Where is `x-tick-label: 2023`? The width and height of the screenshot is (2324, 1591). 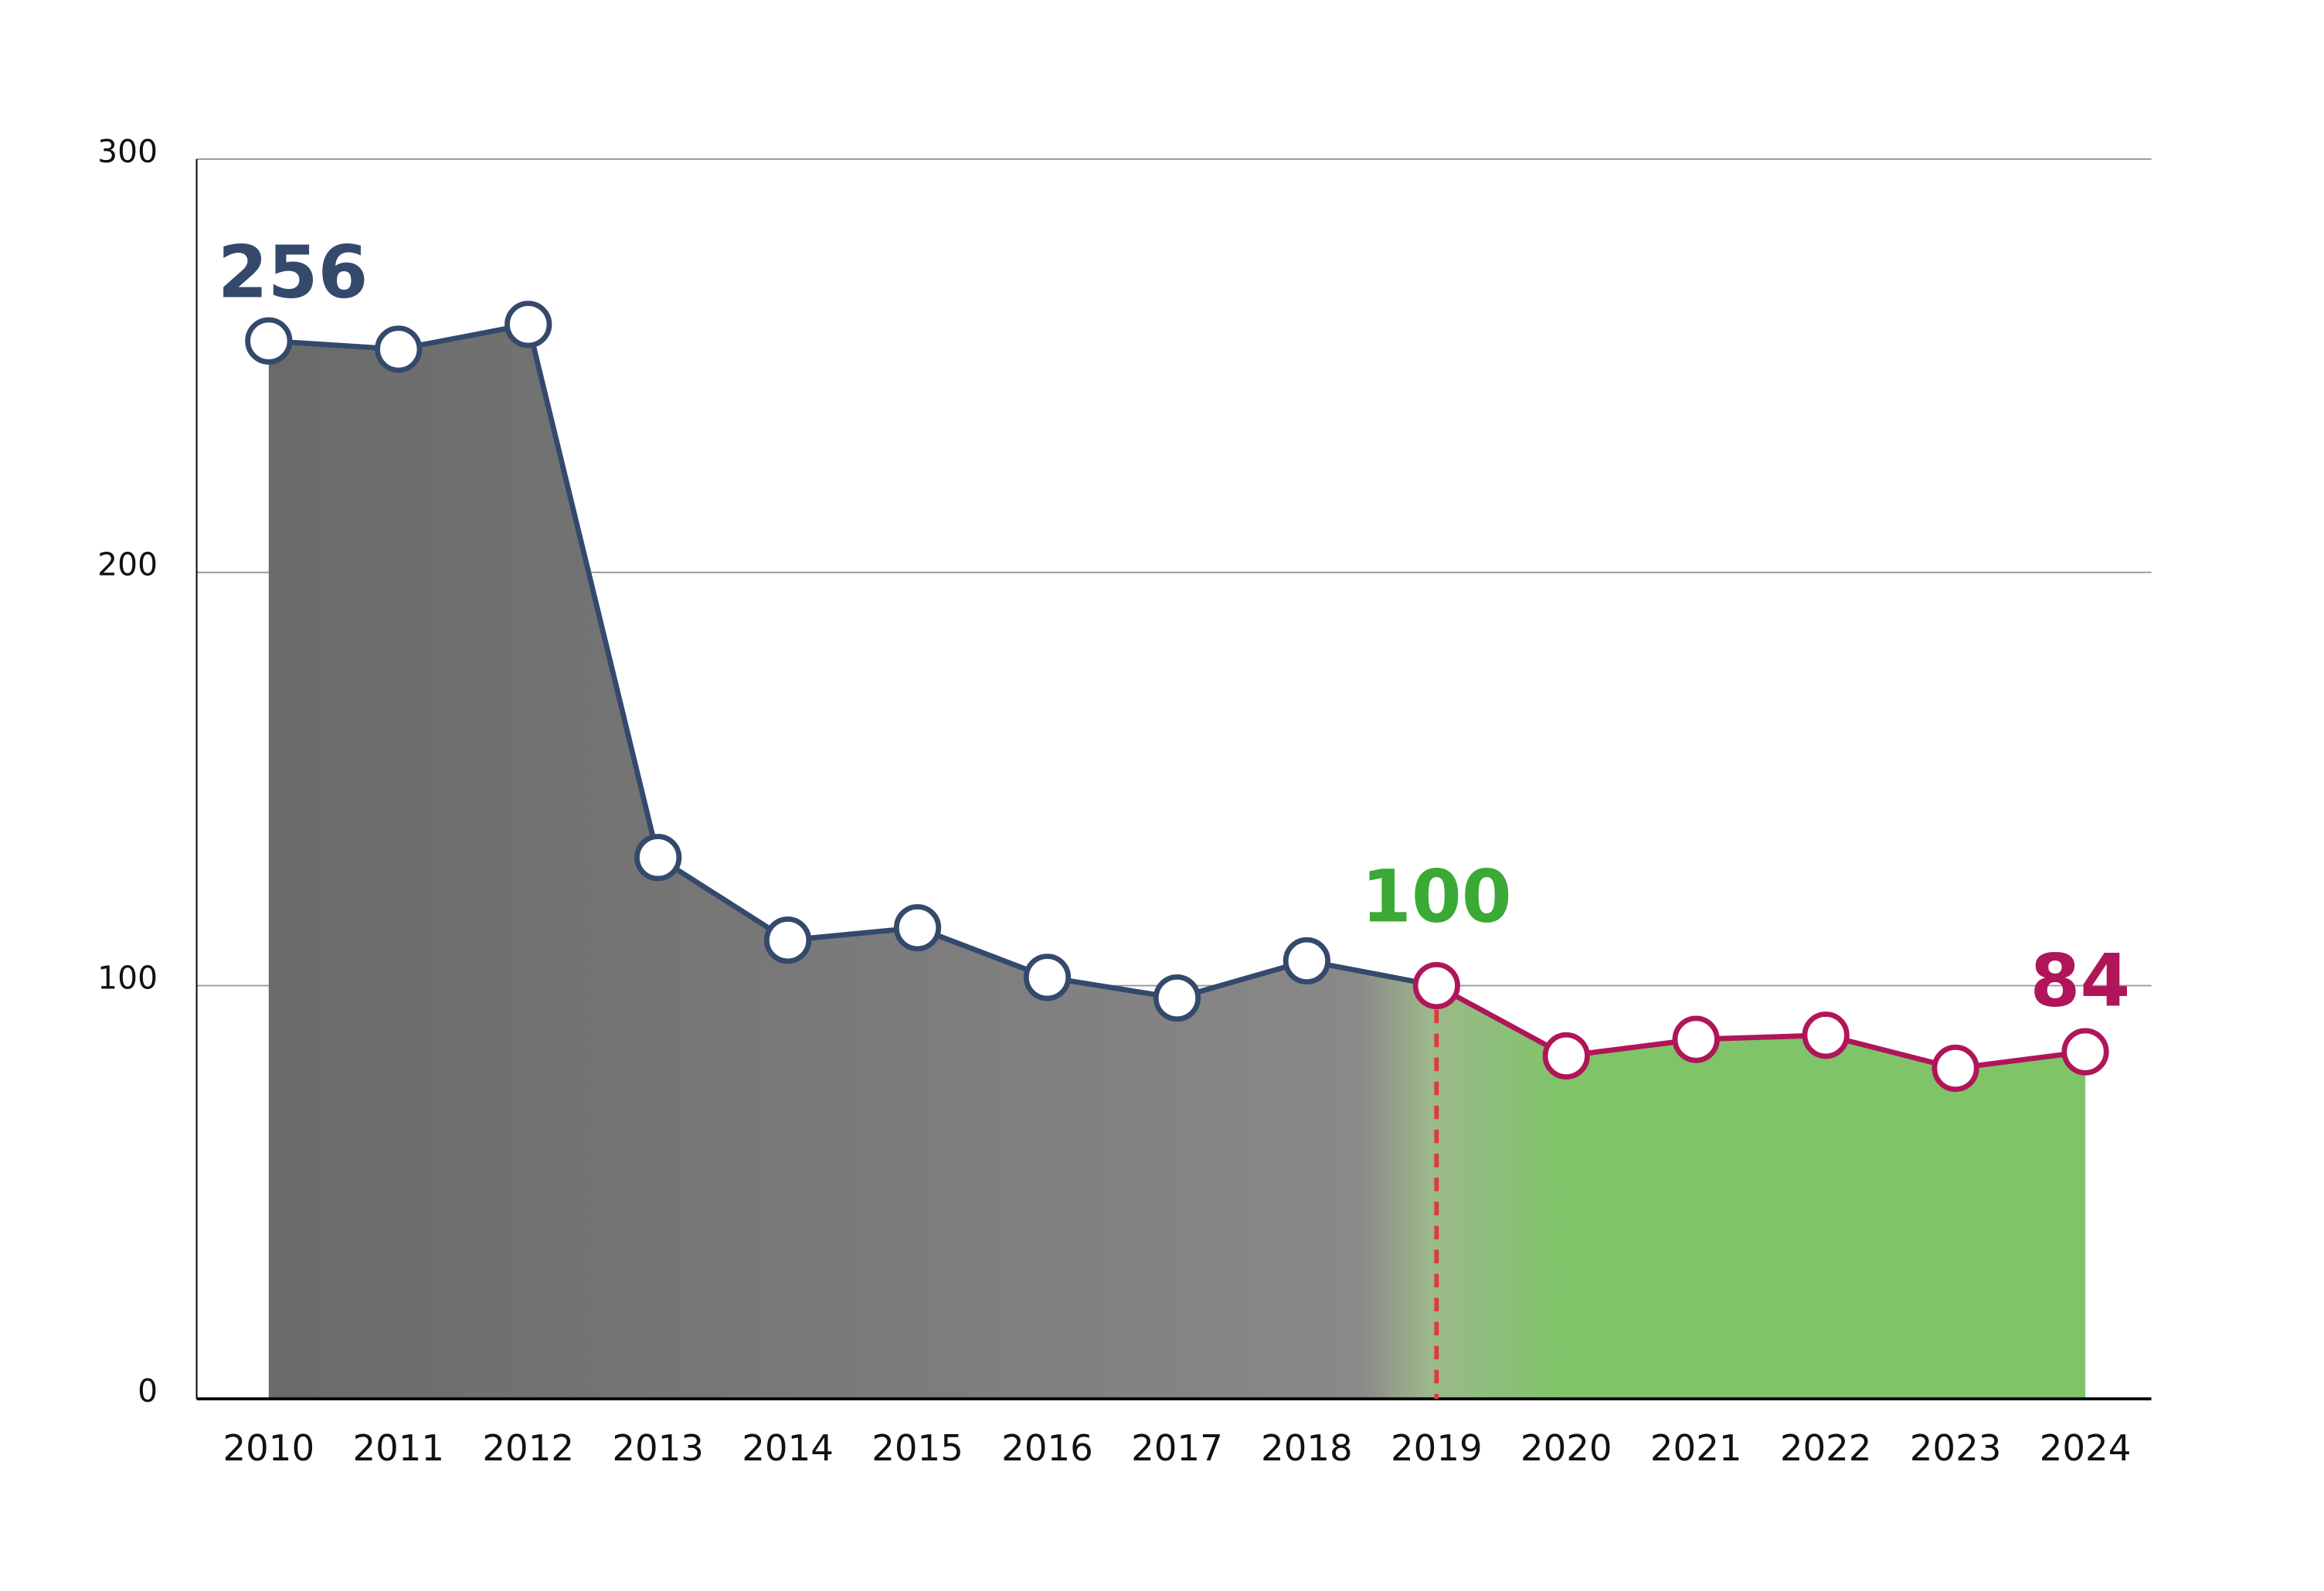
x-tick-label: 2023 is located at coordinates (1956, 1448).